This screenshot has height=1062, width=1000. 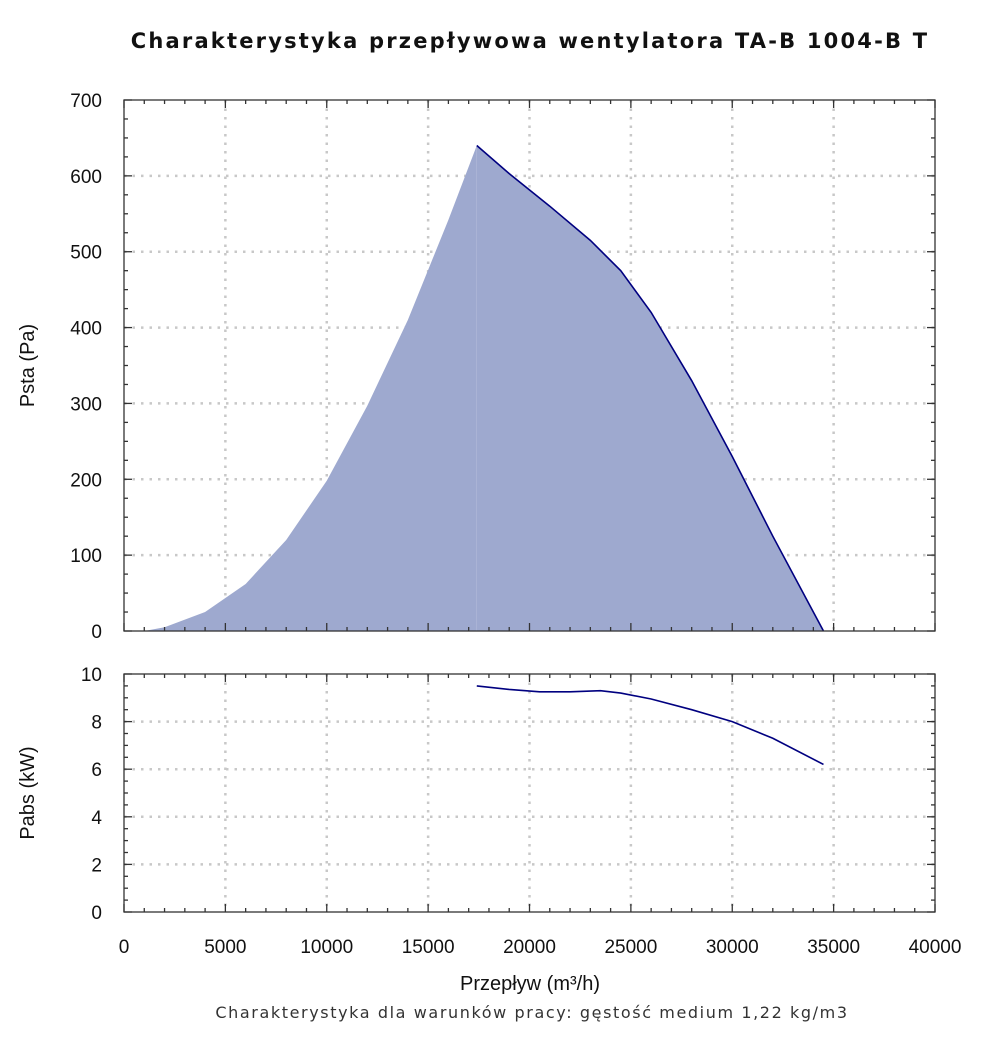 I want to click on x-axis-label: Przepływ (m³/h), so click(x=530, y=984).